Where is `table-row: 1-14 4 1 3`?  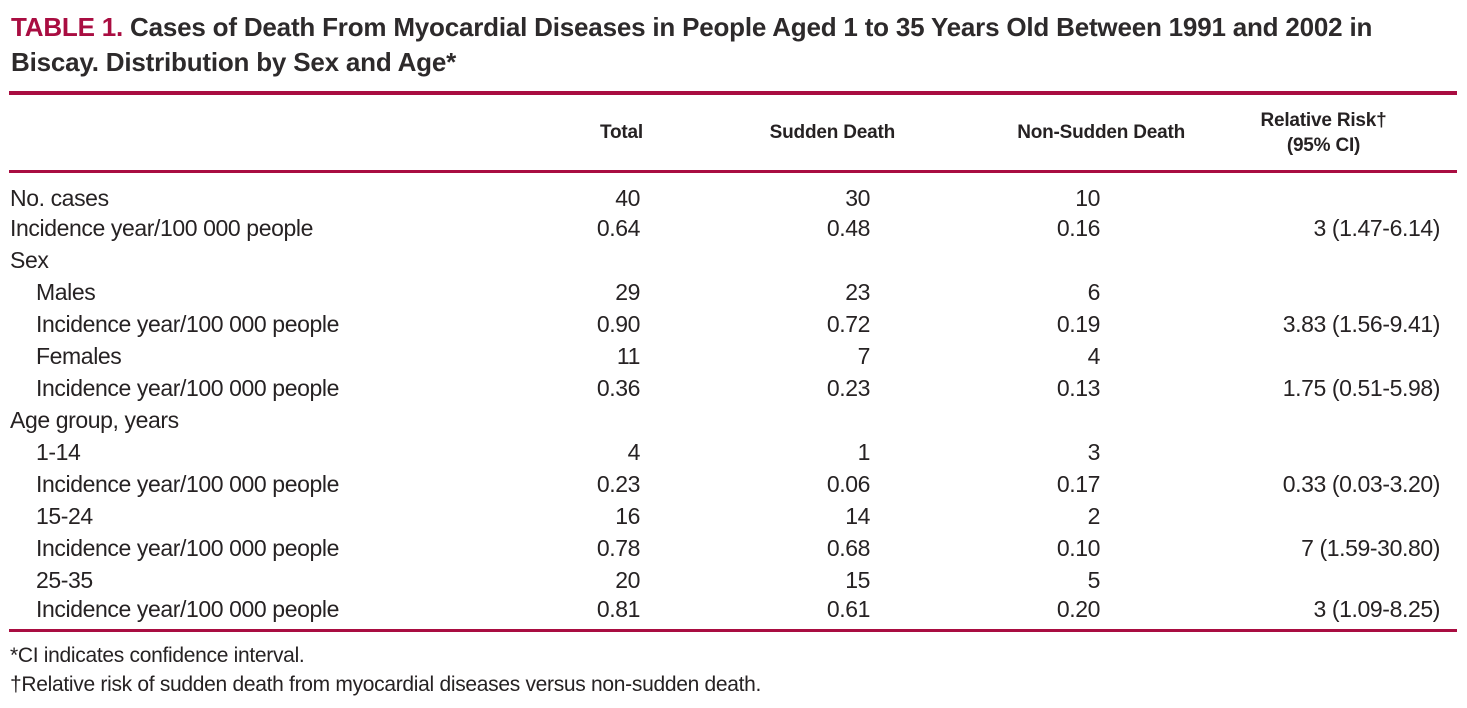
table-row: 1-14 4 1 3 is located at coordinates (733, 452).